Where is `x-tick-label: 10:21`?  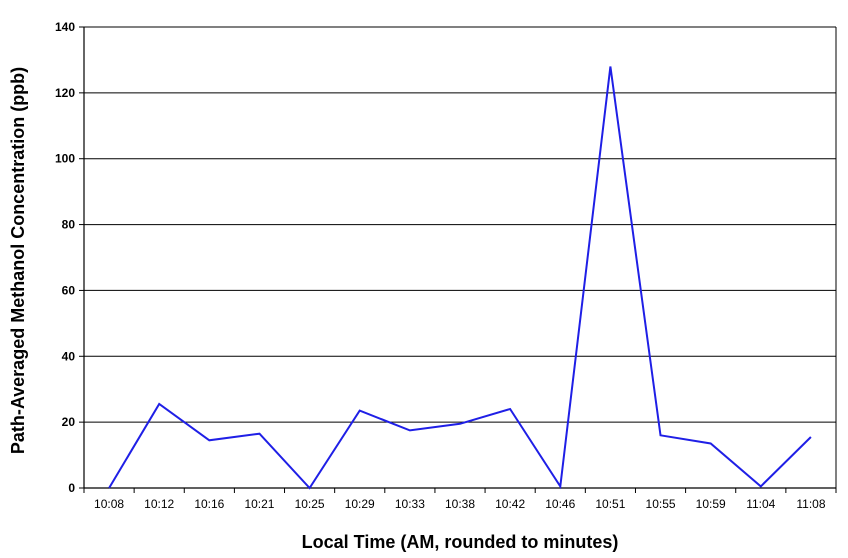
x-tick-label: 10:21 is located at coordinates (259, 504).